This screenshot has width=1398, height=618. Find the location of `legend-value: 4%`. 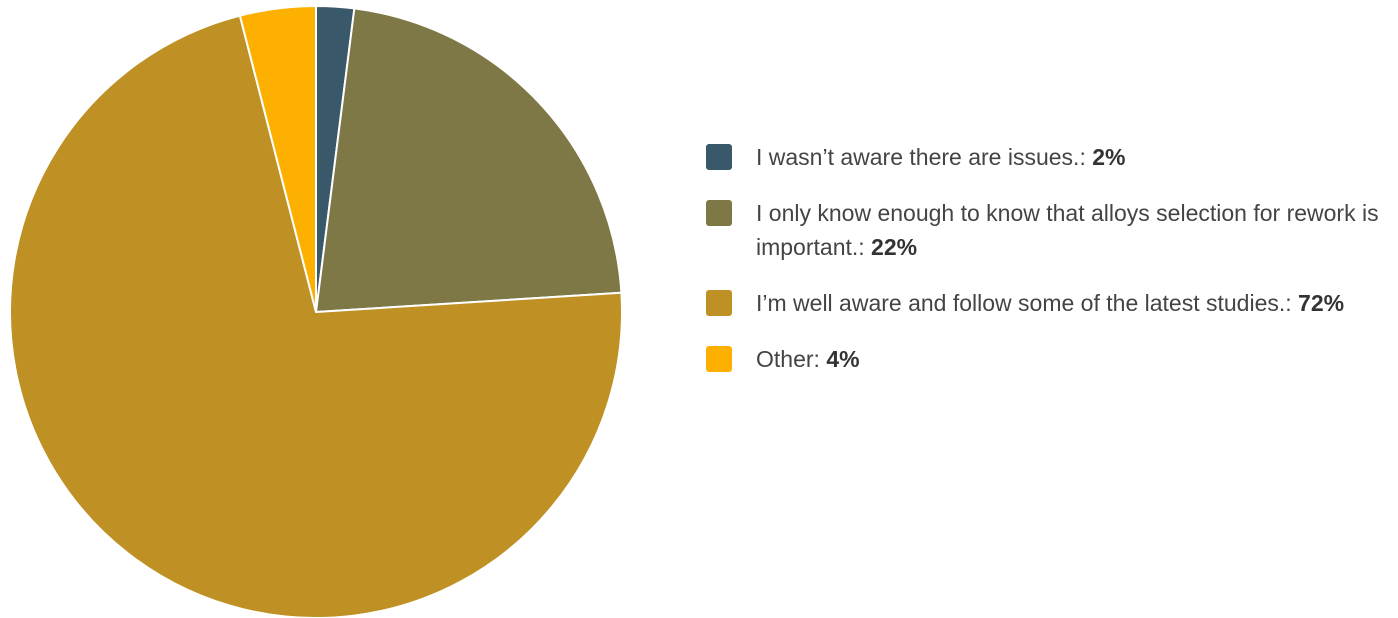

legend-value: 4% is located at coordinates (843, 359).